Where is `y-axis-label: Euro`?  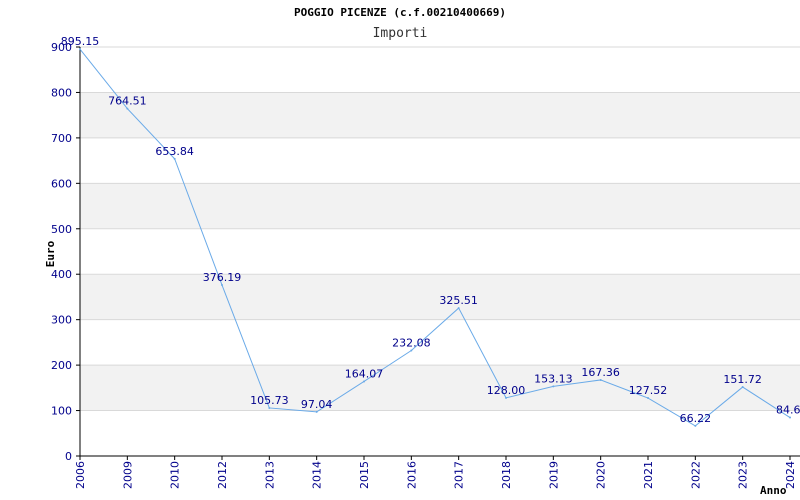
y-axis-label: Euro is located at coordinates (50, 253).